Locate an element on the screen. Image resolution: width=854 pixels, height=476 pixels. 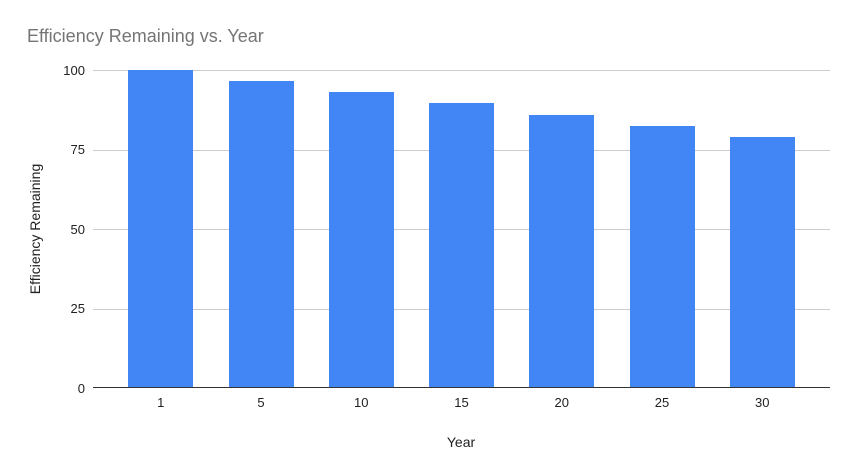
y-tick-label-75: 75 is located at coordinates (77, 149).